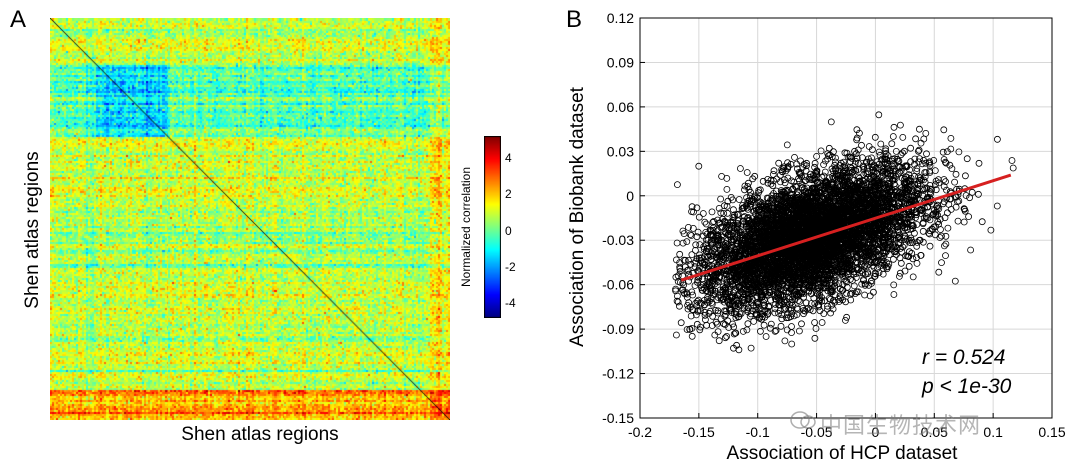  I want to click on colorbar-tick-label: 0, so click(508, 230).